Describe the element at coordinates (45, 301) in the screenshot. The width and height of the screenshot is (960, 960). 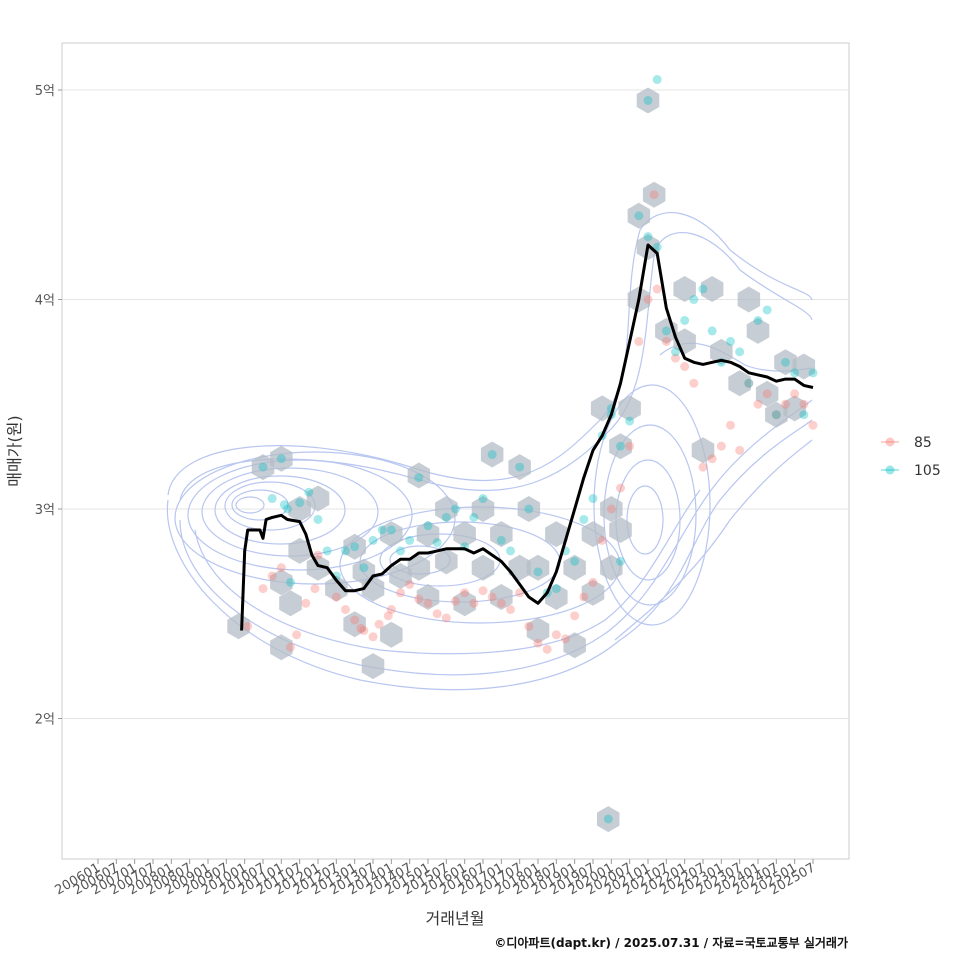
I see `y-tick-label: 4억` at that location.